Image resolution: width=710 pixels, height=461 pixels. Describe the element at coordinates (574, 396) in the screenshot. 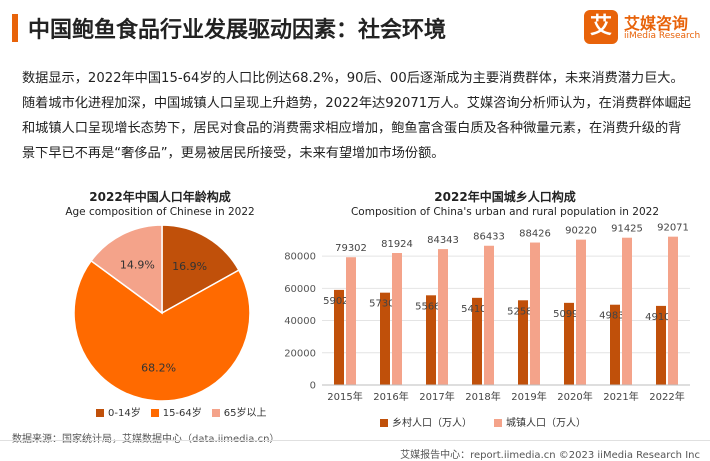

I see `x-tick-label: 2020年` at that location.